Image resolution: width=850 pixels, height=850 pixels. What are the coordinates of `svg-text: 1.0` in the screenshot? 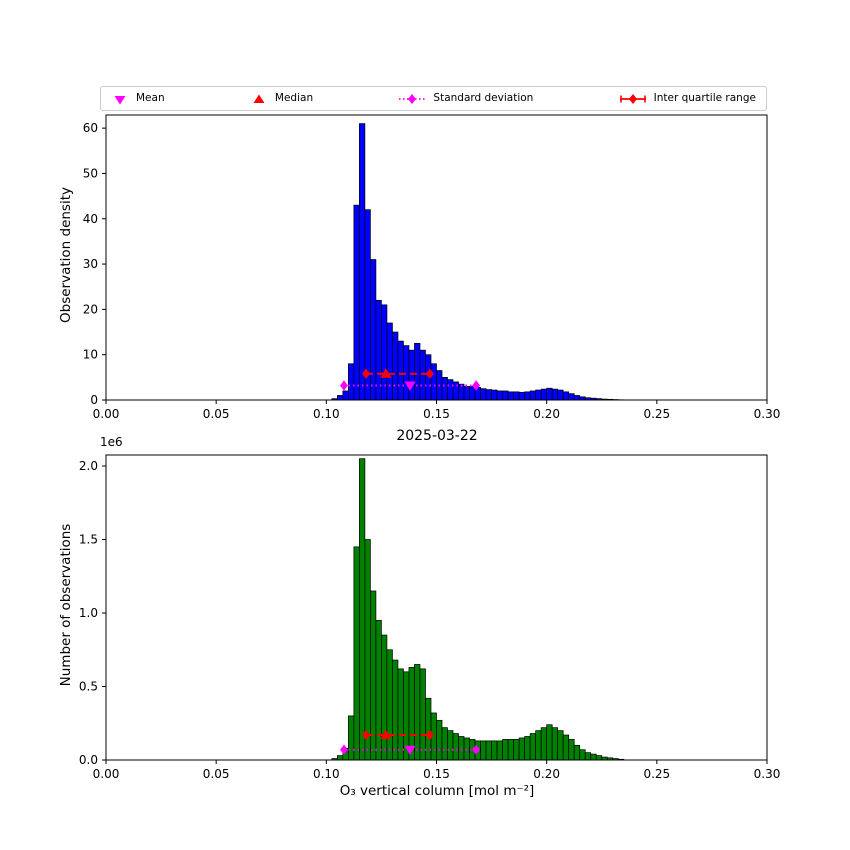 It's located at (88, 613).